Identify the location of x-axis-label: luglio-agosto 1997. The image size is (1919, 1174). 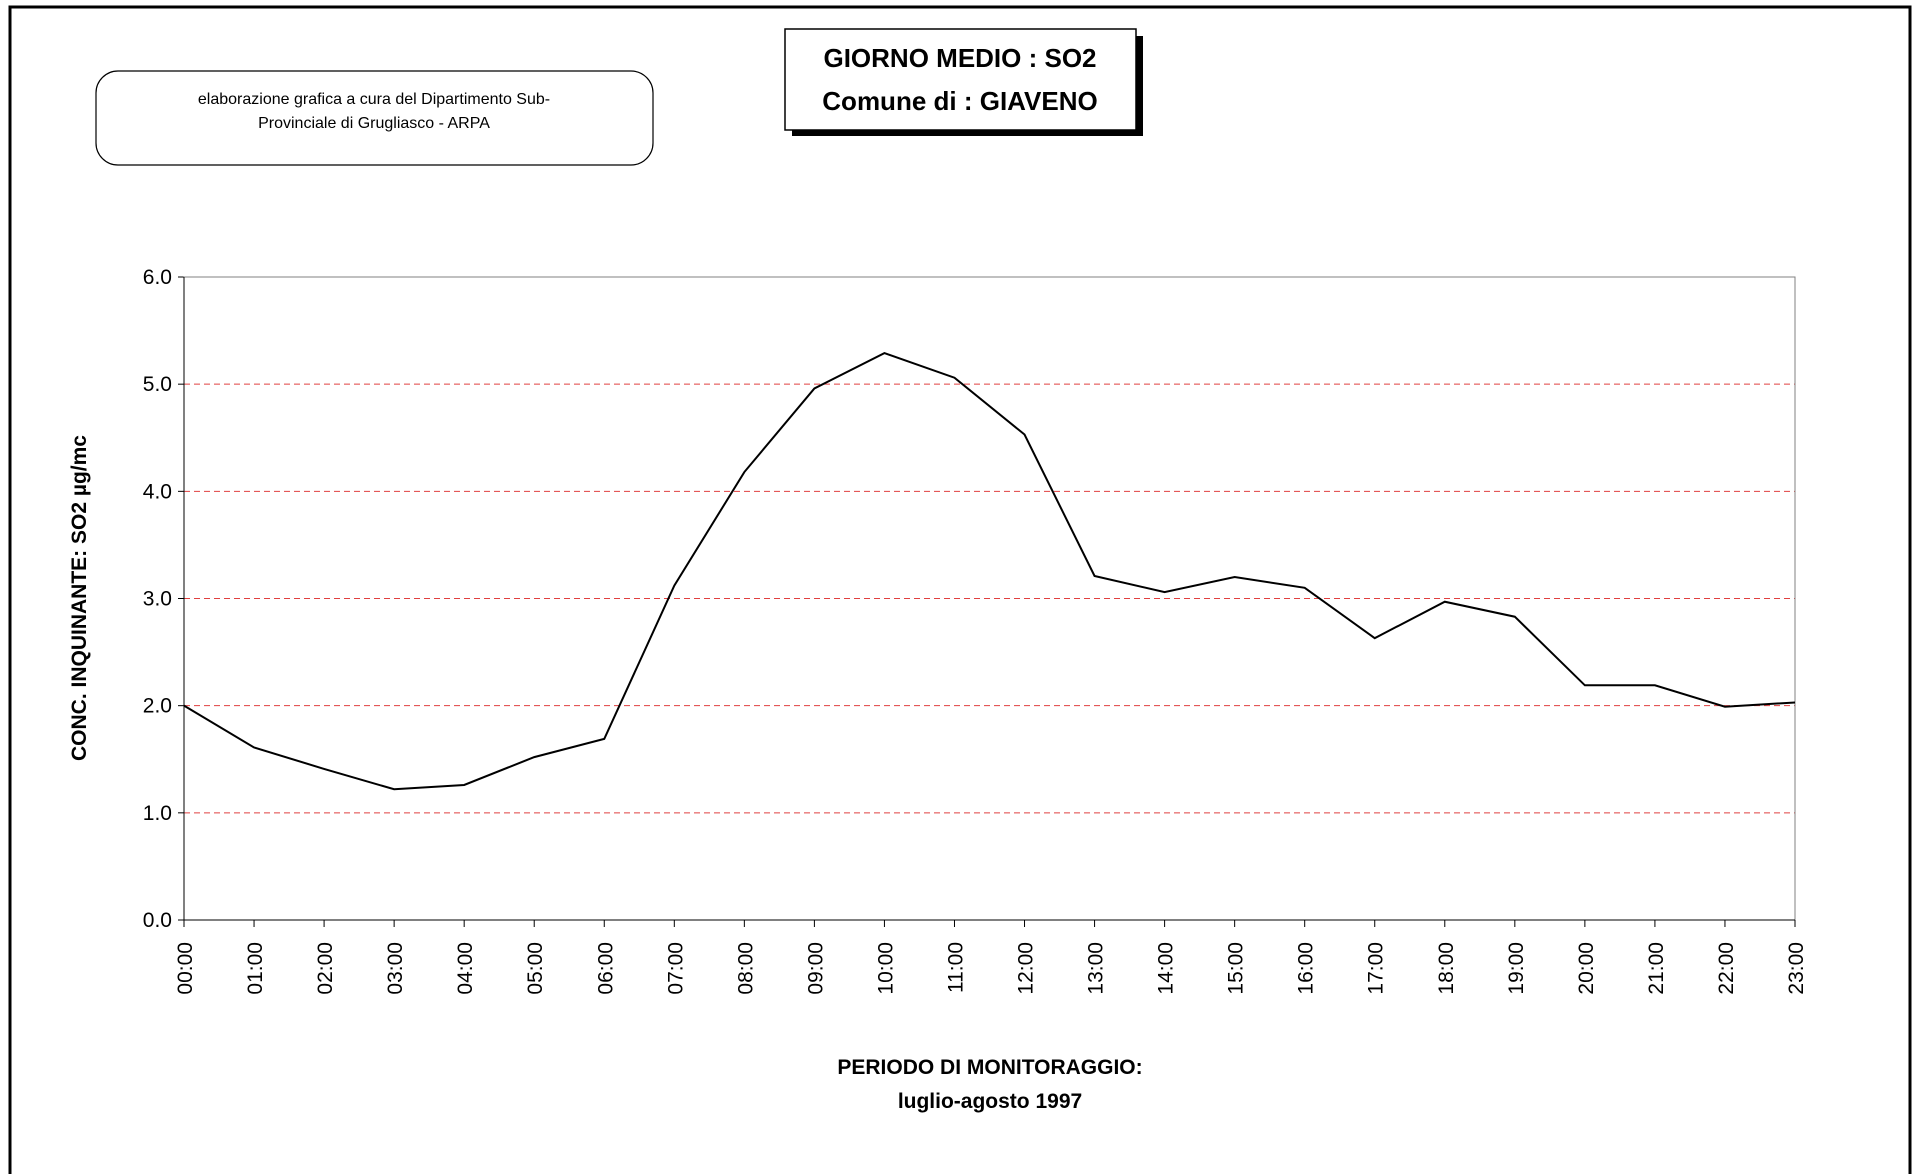
(990, 1101).